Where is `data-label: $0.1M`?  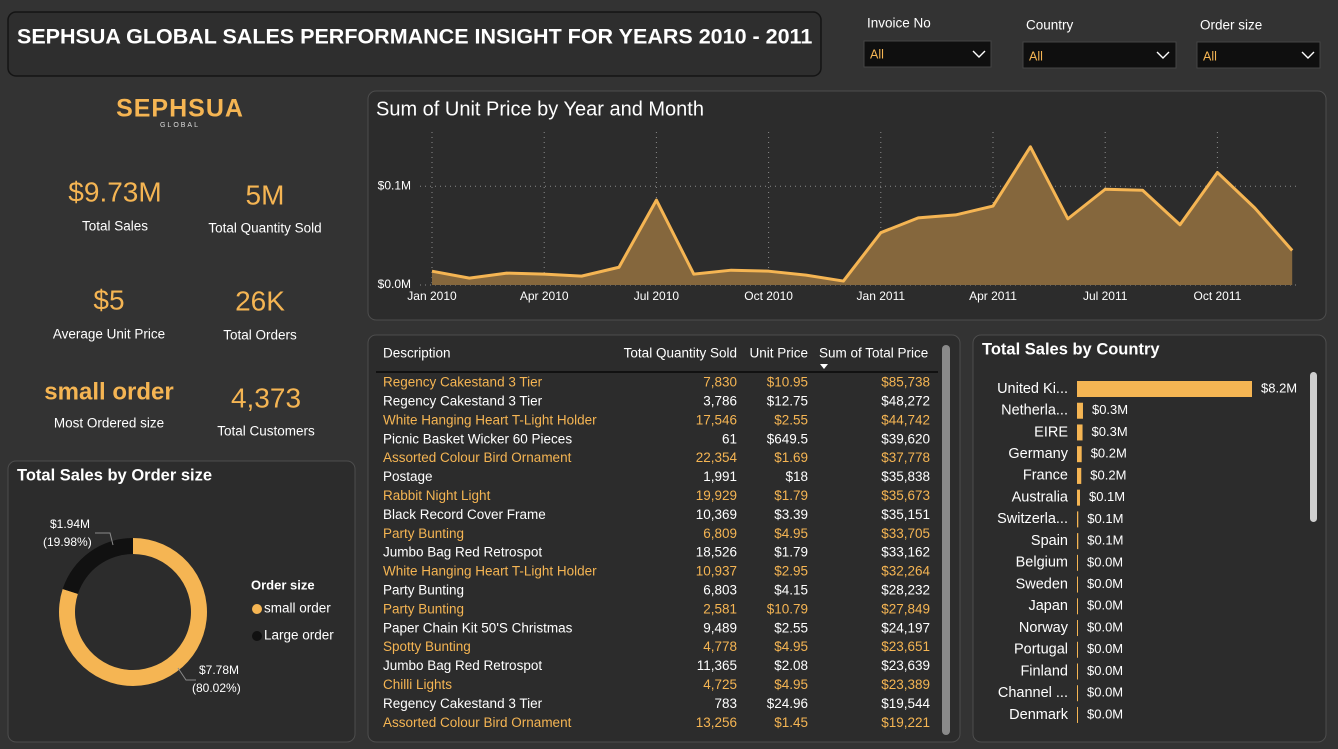
data-label: $0.1M is located at coordinates (1107, 496).